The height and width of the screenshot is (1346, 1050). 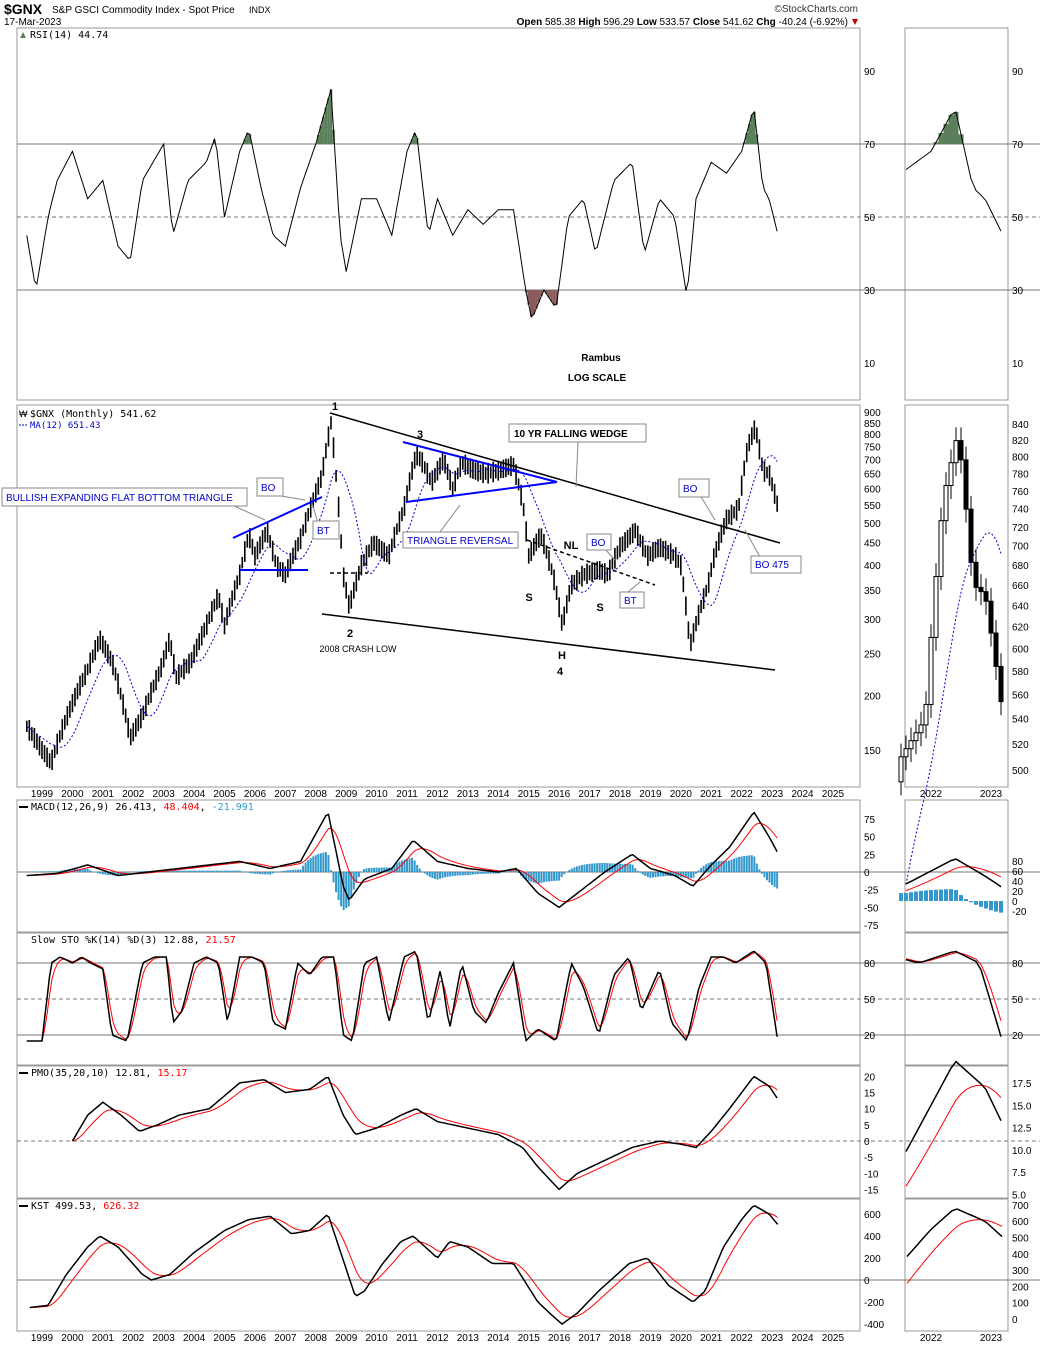 I want to click on rsi-line, so click(x=402, y=203).